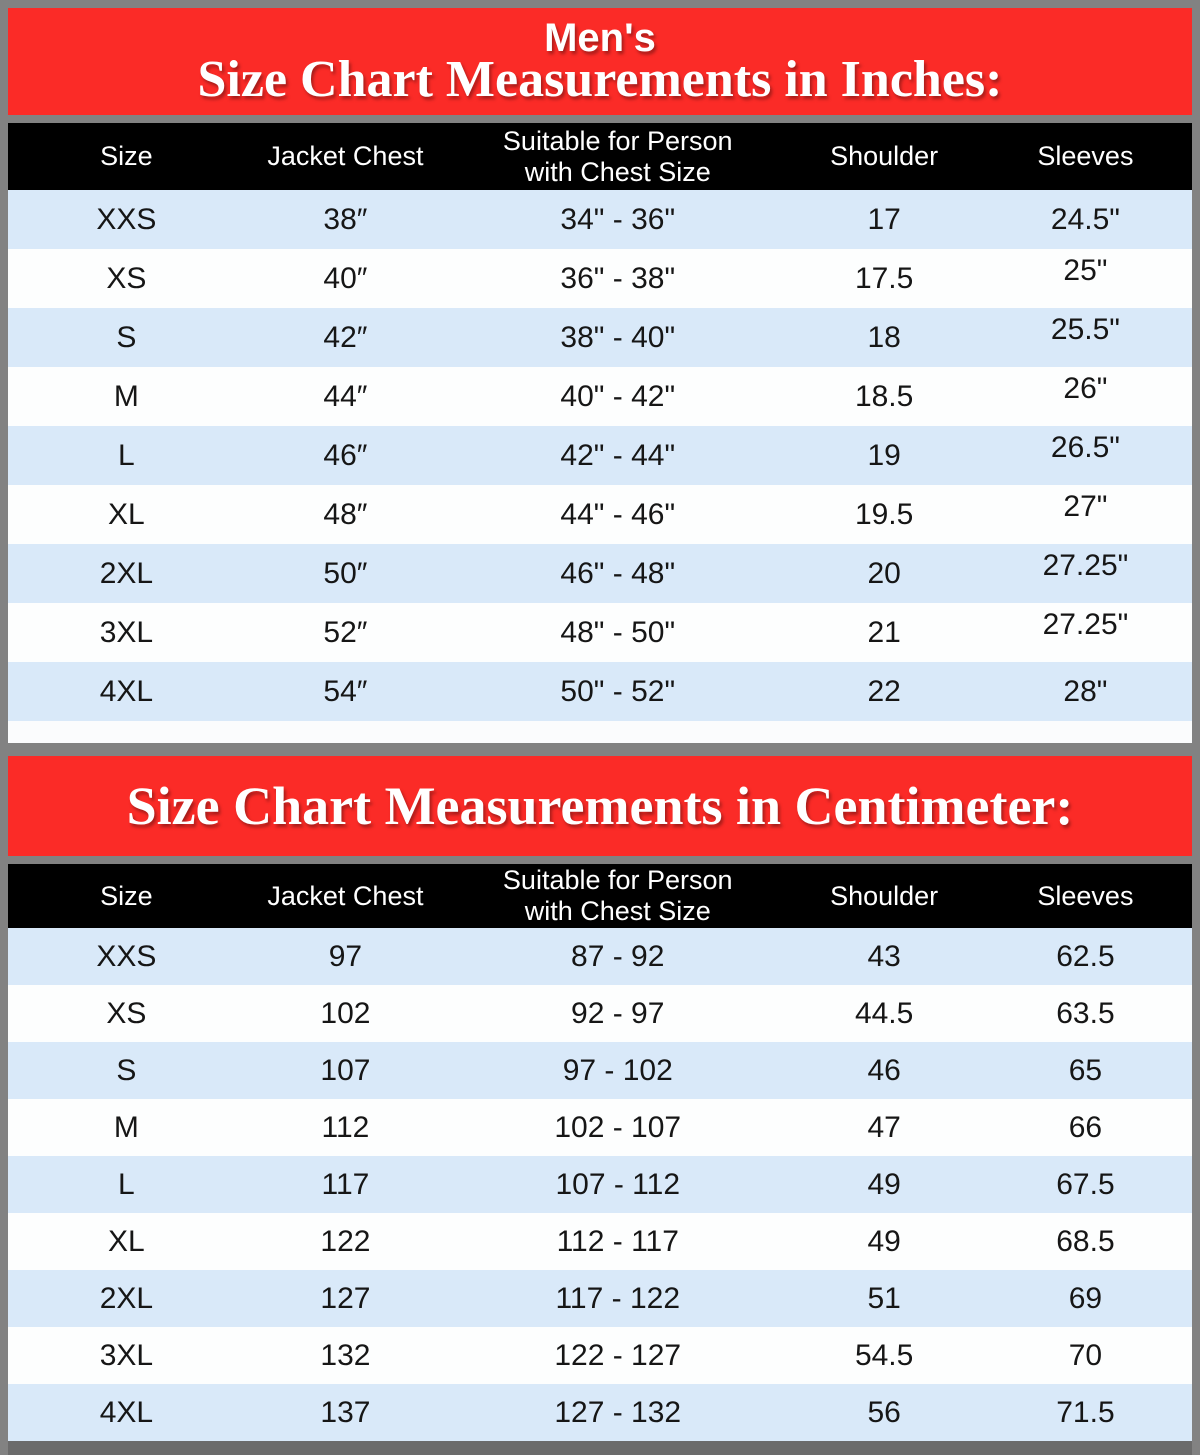  Describe the element at coordinates (1085, 506) in the screenshot. I see `cell: 27"` at that location.